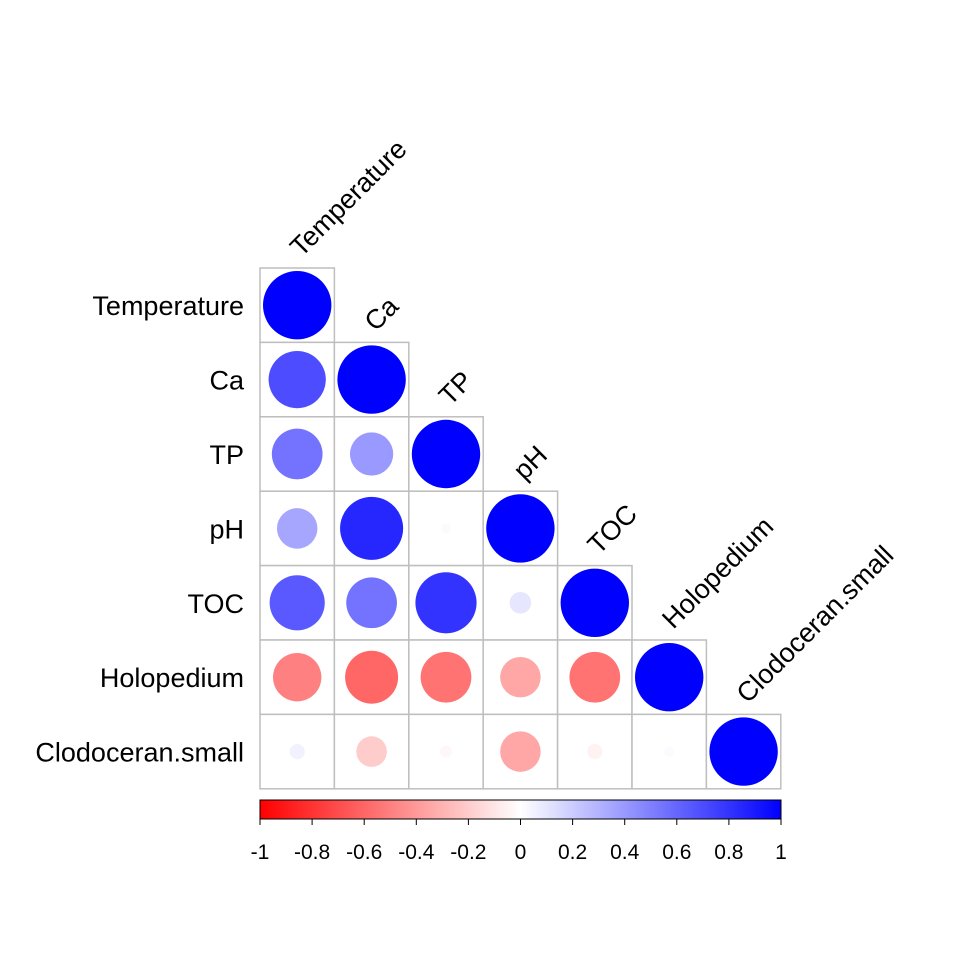  I want to click on colorbar-tick-label: -0.2, so click(468, 852).